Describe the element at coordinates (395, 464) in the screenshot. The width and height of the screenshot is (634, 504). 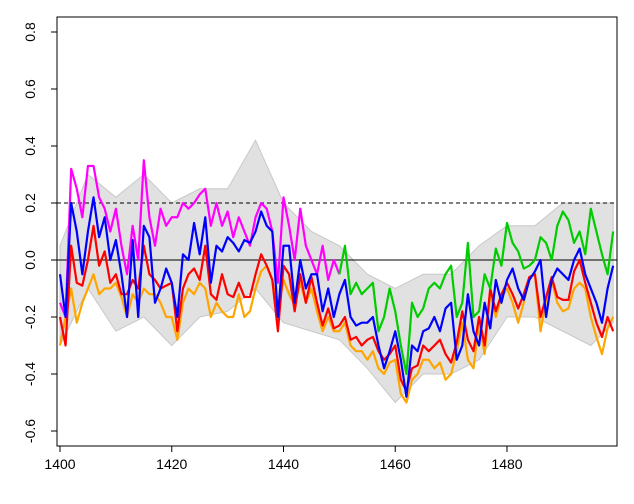
I see `x-tick-label: 1460` at that location.